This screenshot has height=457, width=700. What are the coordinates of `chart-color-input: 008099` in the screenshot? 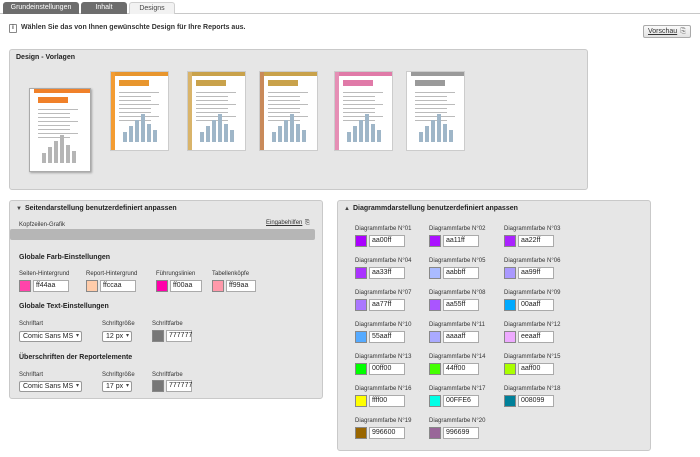 It's located at (536, 401).